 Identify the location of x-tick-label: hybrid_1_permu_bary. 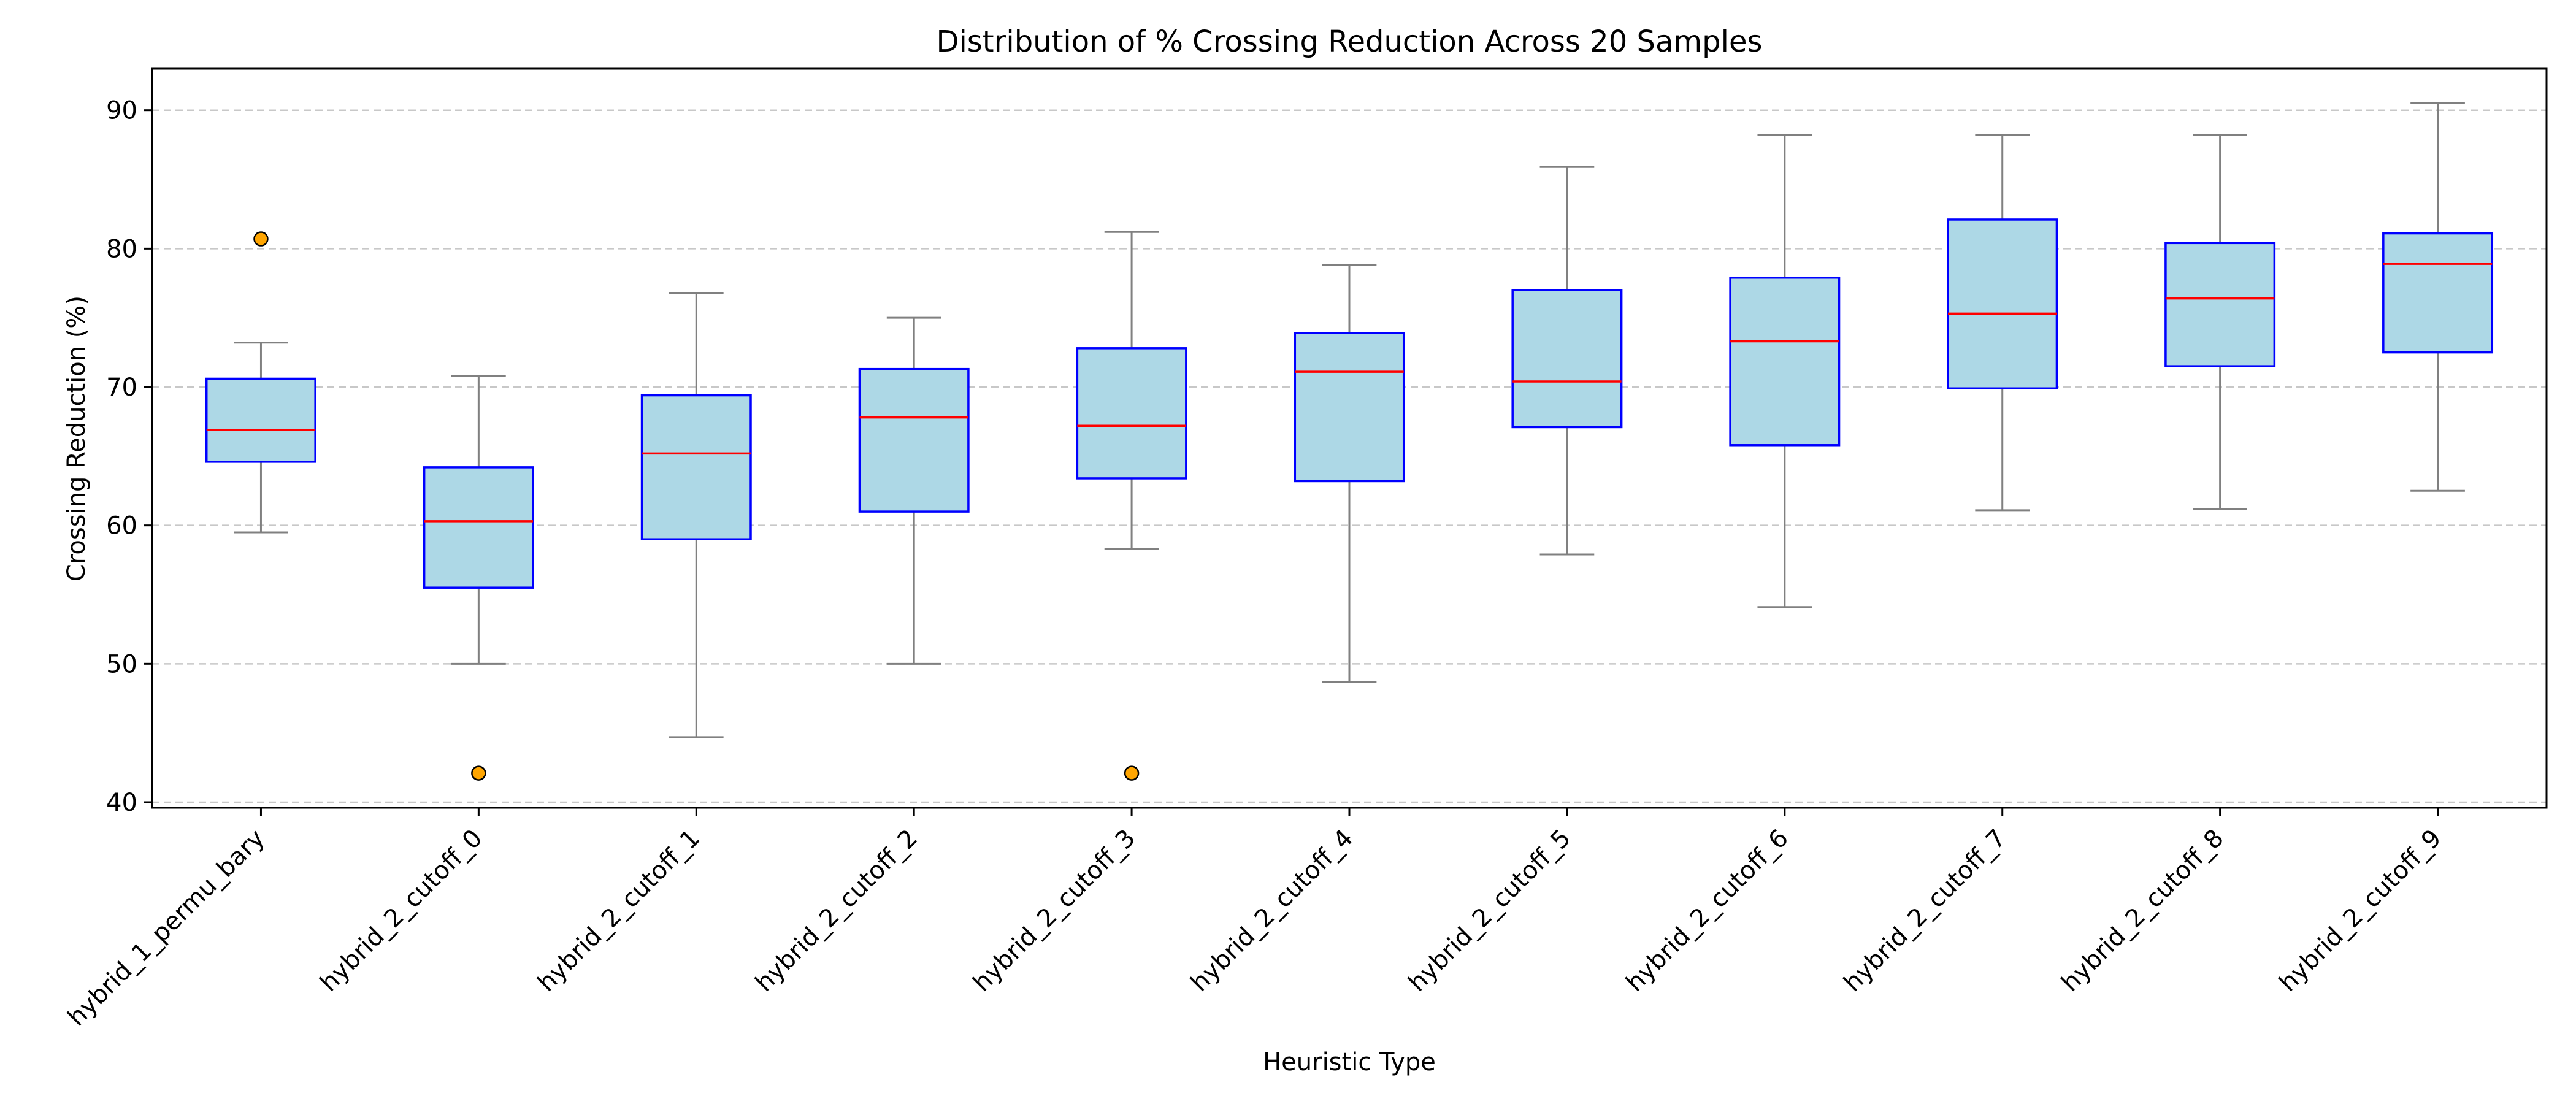
(166, 928).